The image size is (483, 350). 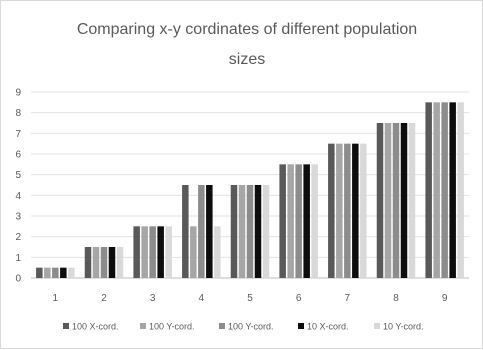 I want to click on legend-label: 10 X-cord., so click(x=328, y=327).